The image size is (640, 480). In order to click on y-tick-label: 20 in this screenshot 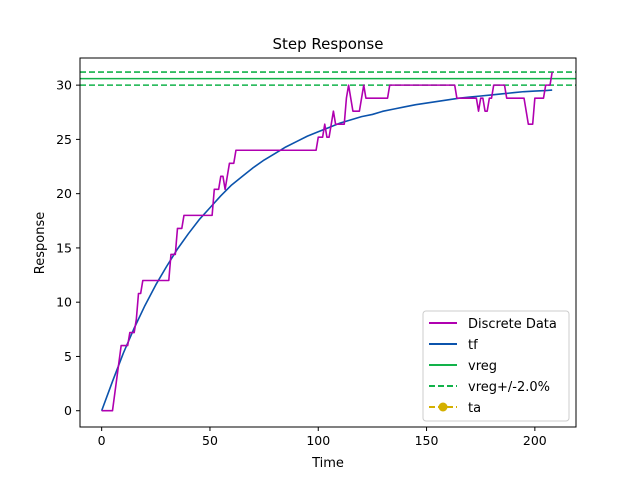, I will do `click(64, 193)`.